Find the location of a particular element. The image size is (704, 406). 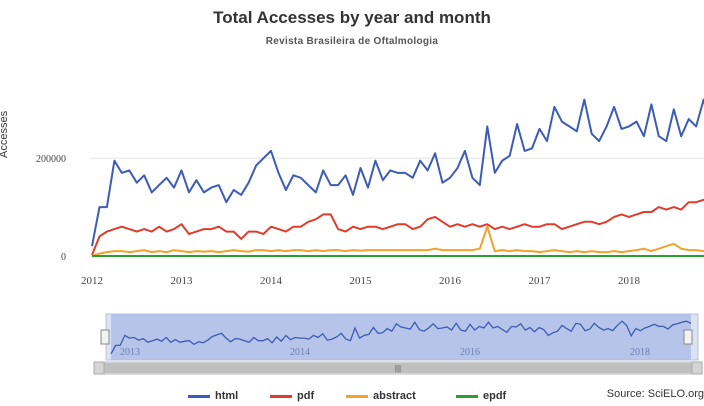

scrollbar-thumb is located at coordinates (398, 368).